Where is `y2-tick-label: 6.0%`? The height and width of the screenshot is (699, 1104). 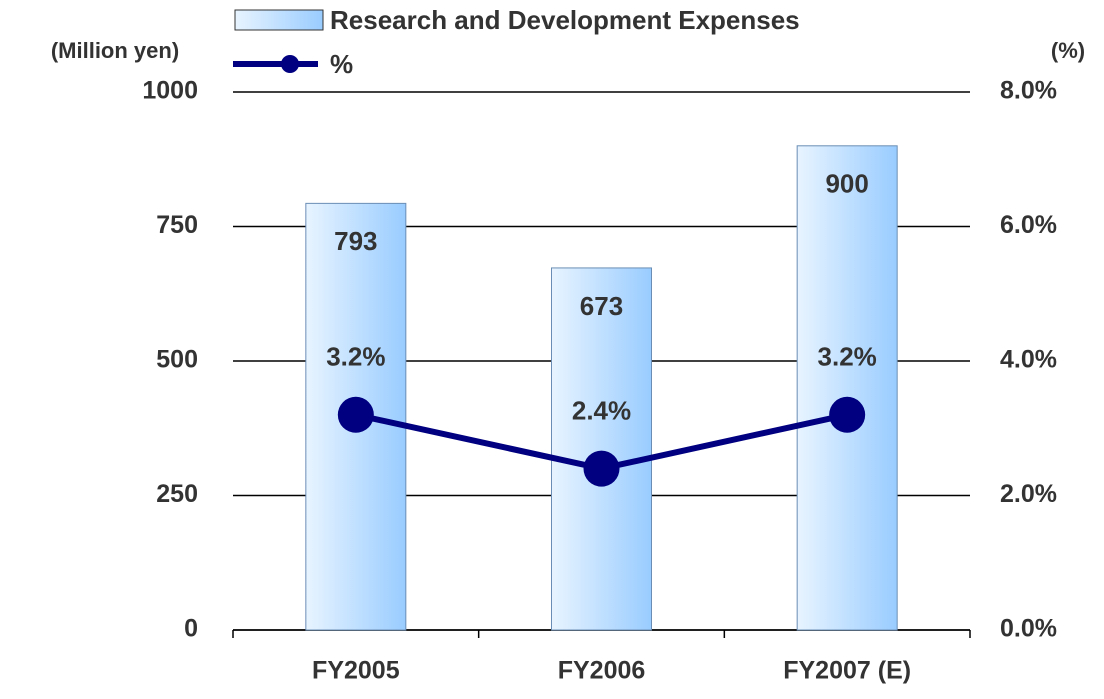 y2-tick-label: 6.0% is located at coordinates (1028, 225).